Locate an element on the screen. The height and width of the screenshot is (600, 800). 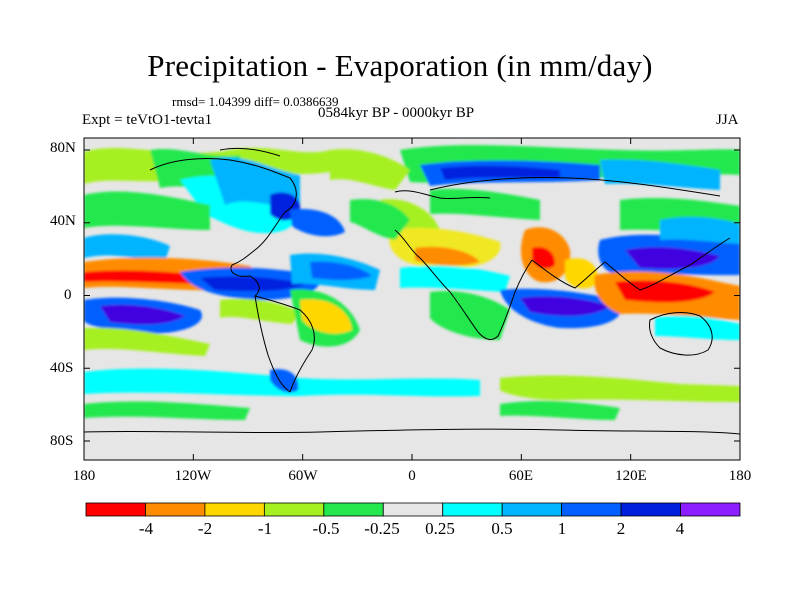
colorbar-label: -0.25 is located at coordinates (382, 528).